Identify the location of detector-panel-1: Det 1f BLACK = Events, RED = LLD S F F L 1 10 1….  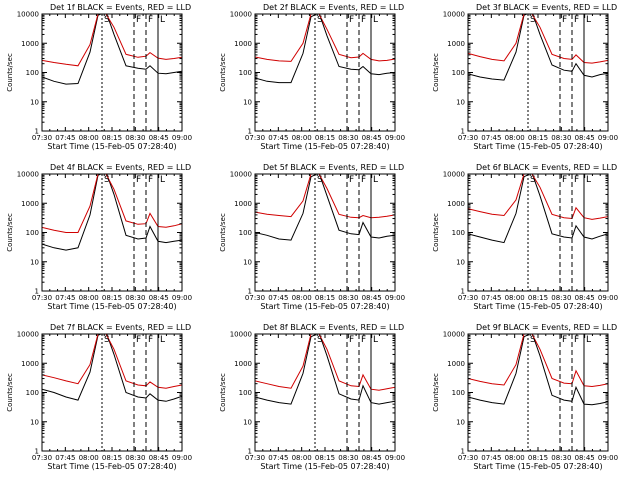
(106, 80).